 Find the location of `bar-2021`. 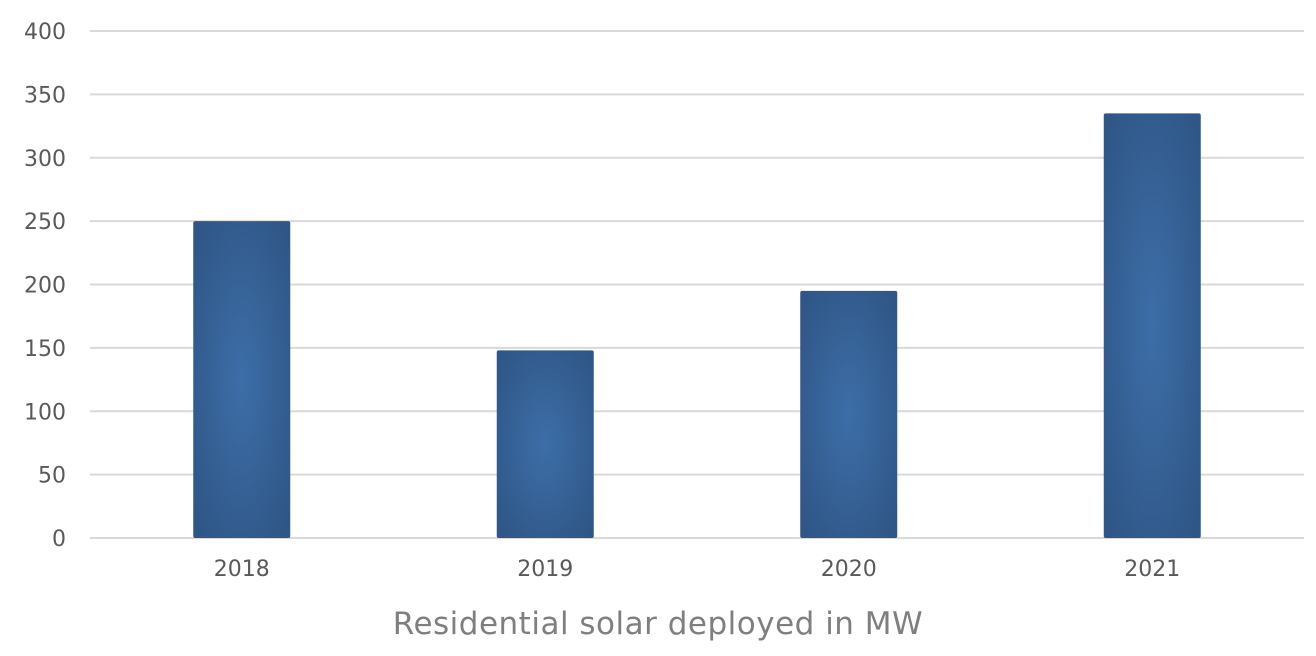

bar-2021 is located at coordinates (1152, 325).